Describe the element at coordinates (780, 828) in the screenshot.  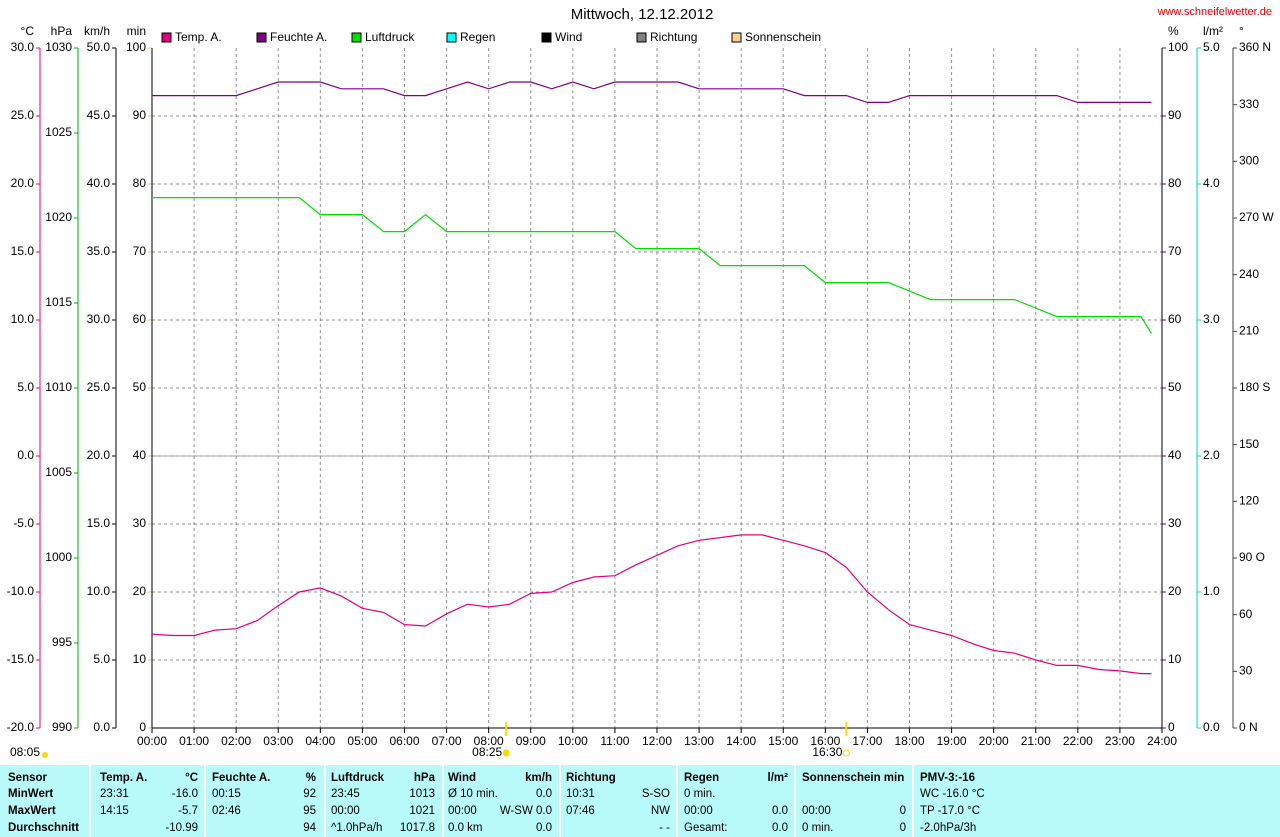
I see `table-cell: 0.0` at that location.